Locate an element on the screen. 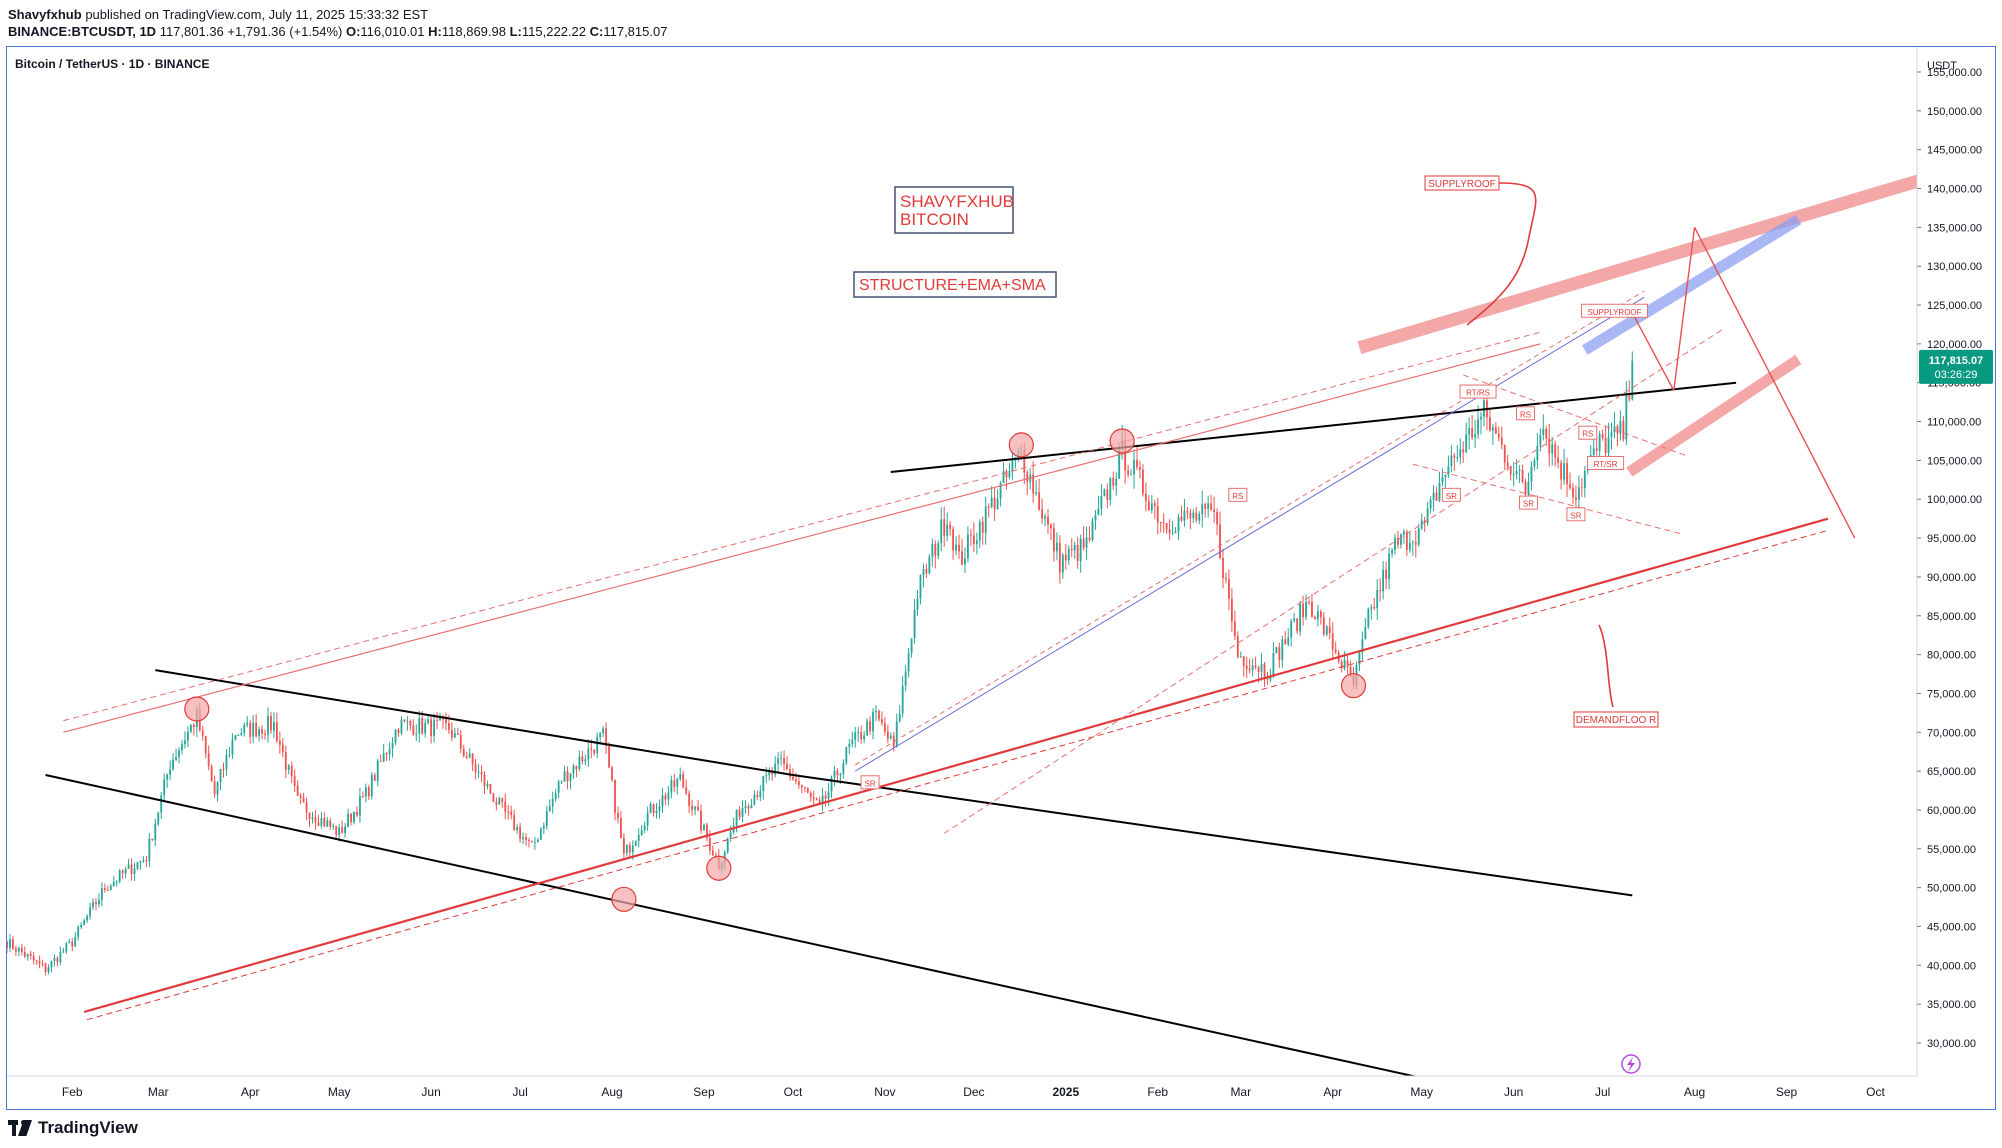  structure-tag-text: SR is located at coordinates (1575, 515).